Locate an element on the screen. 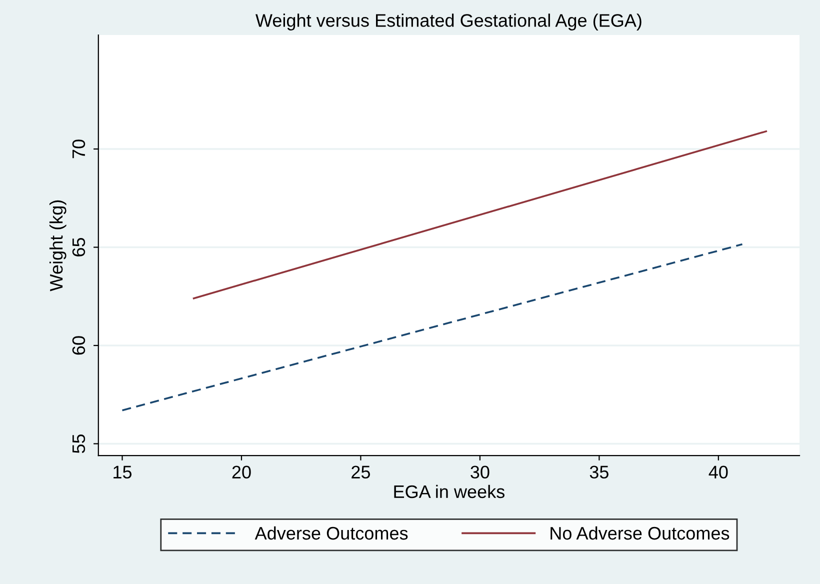  x-tick-label: 20 is located at coordinates (241, 472).